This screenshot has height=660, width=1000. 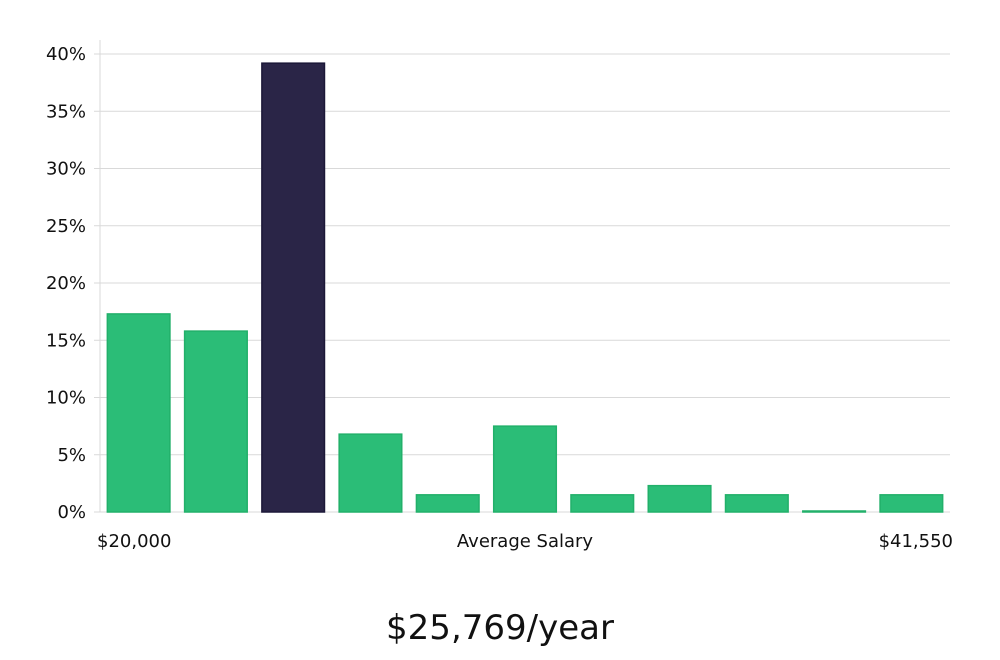 What do you see at coordinates (66, 54) in the screenshot?
I see `y-tick-label: 40%` at bounding box center [66, 54].